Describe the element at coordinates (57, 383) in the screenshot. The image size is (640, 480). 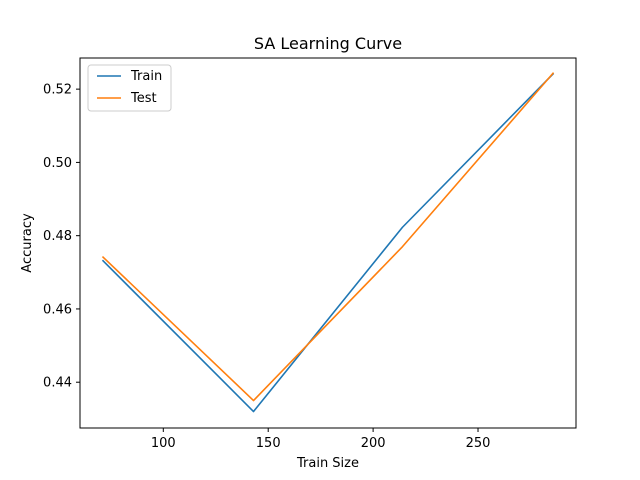
I see `y-tick-label: 0.44` at that location.